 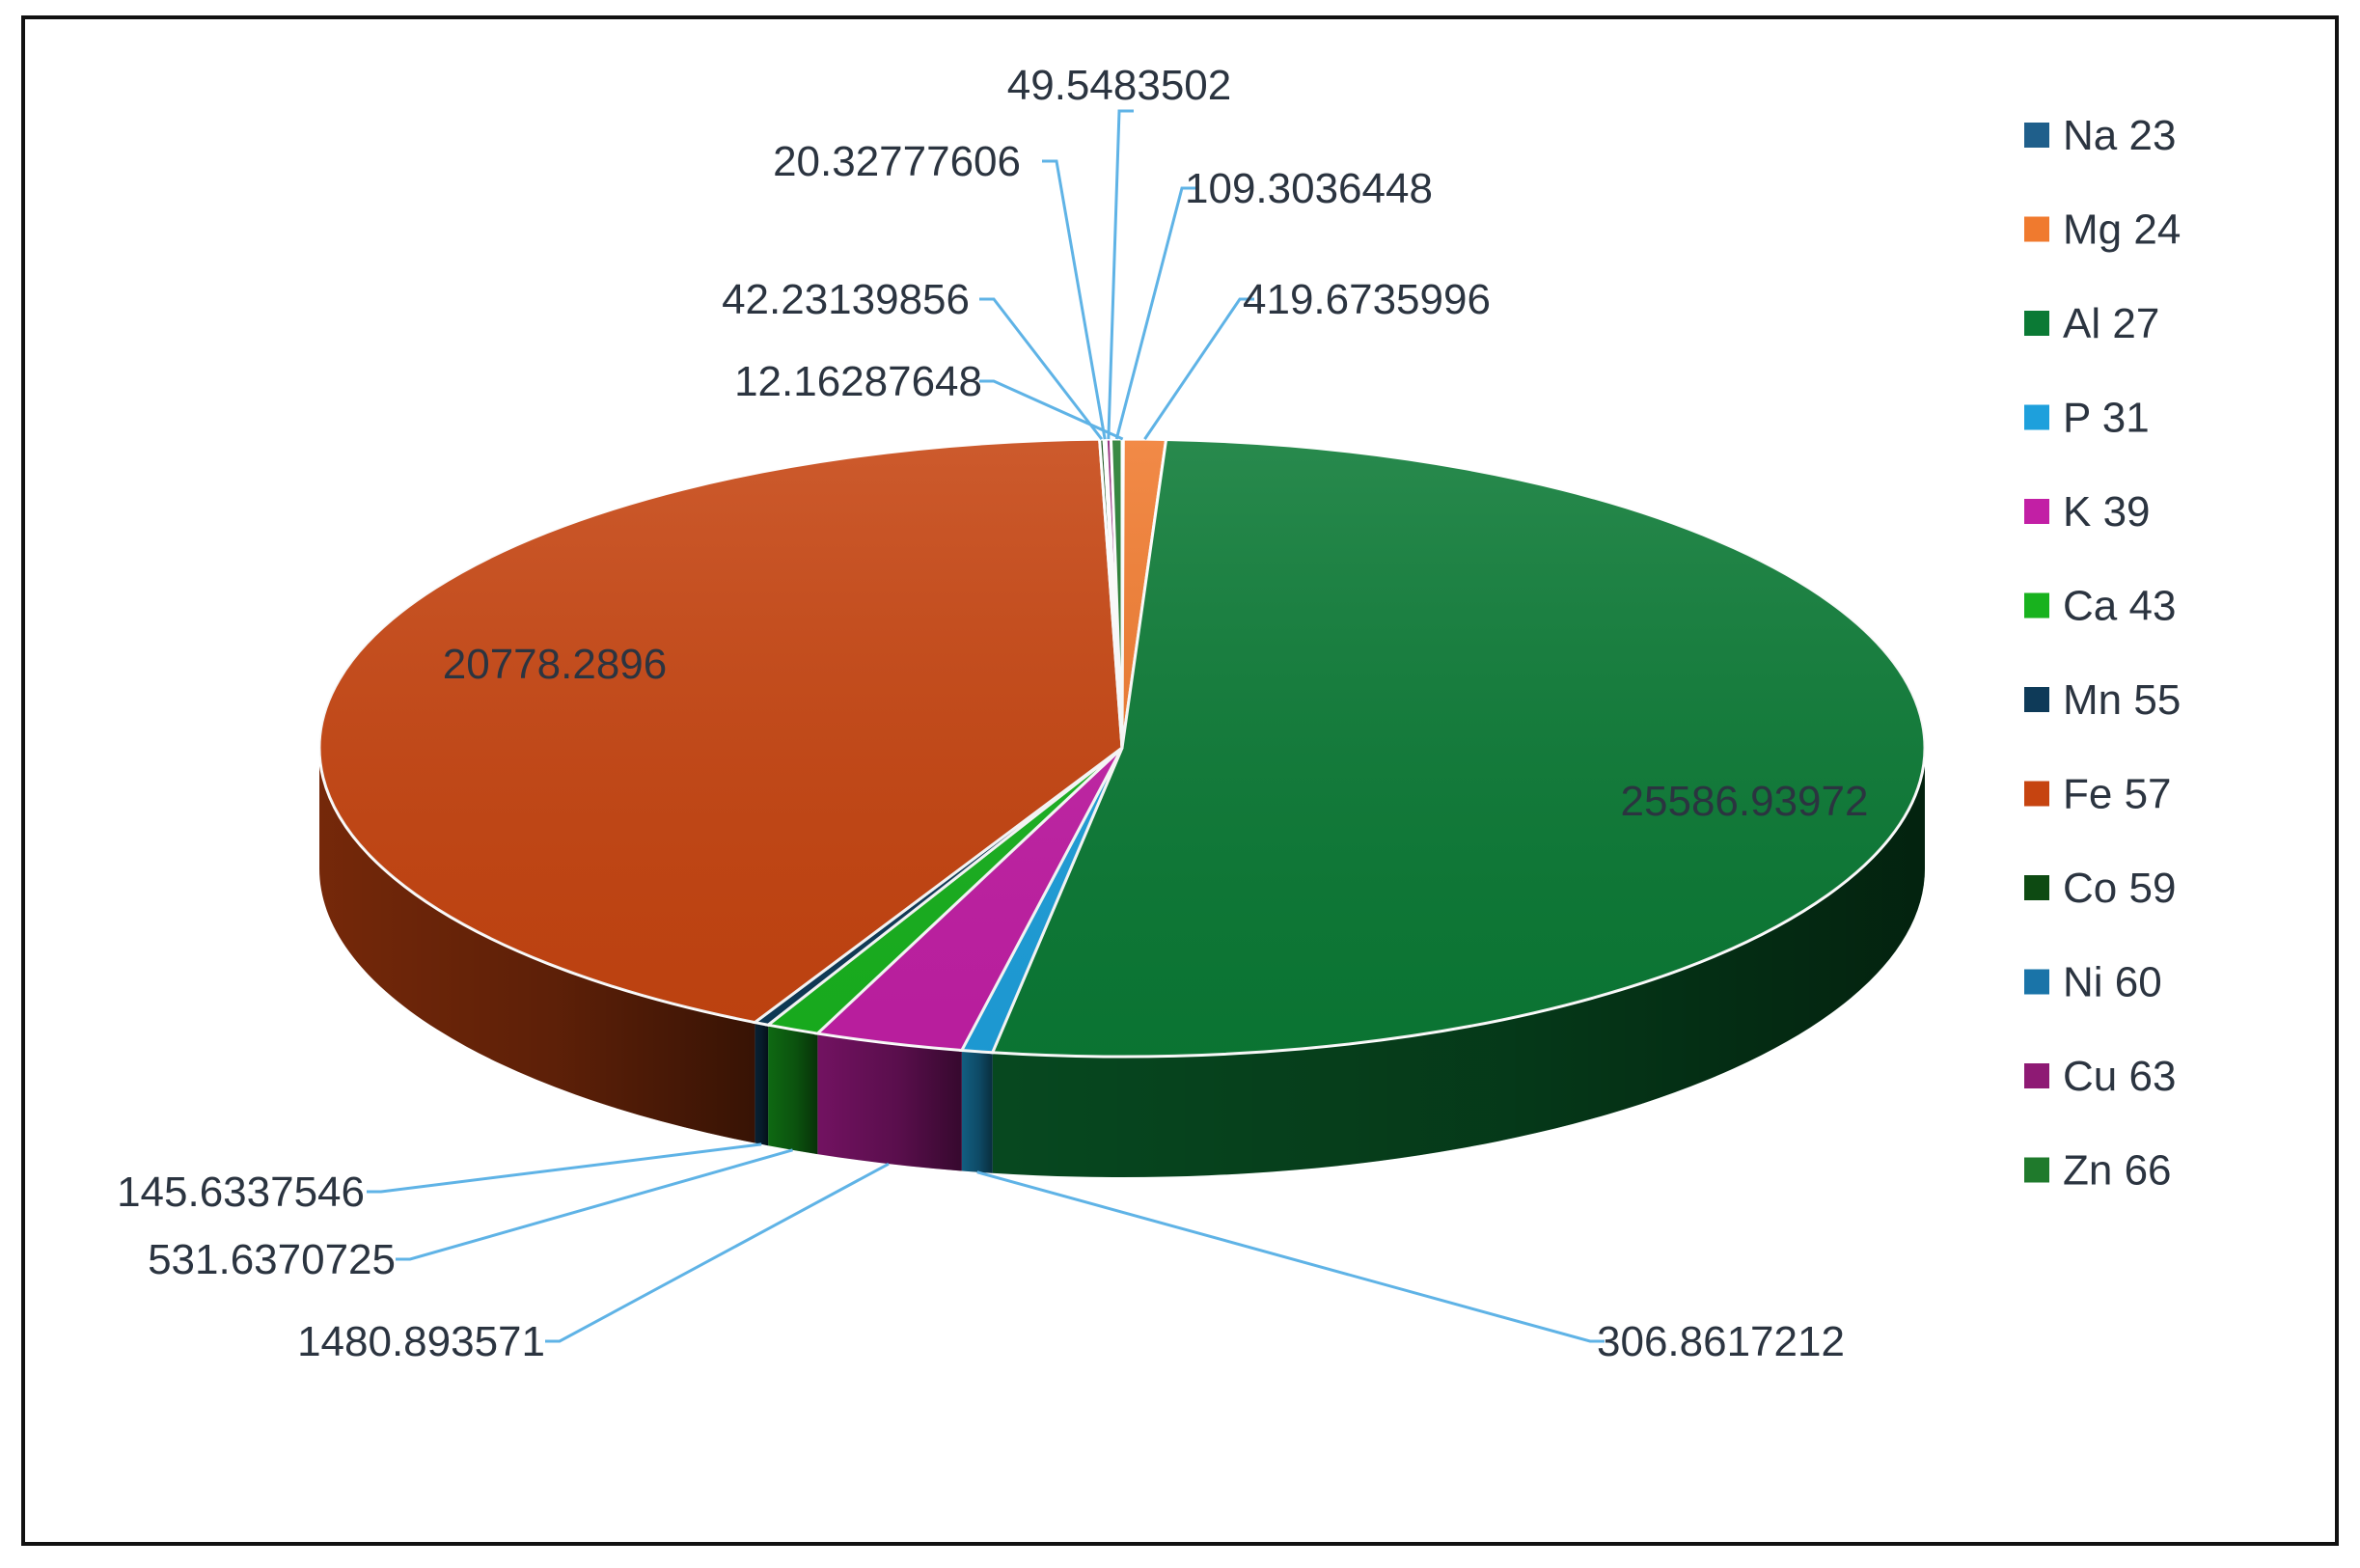 I want to click on legend-label-mg-24: Mg 24, so click(x=2122, y=230).